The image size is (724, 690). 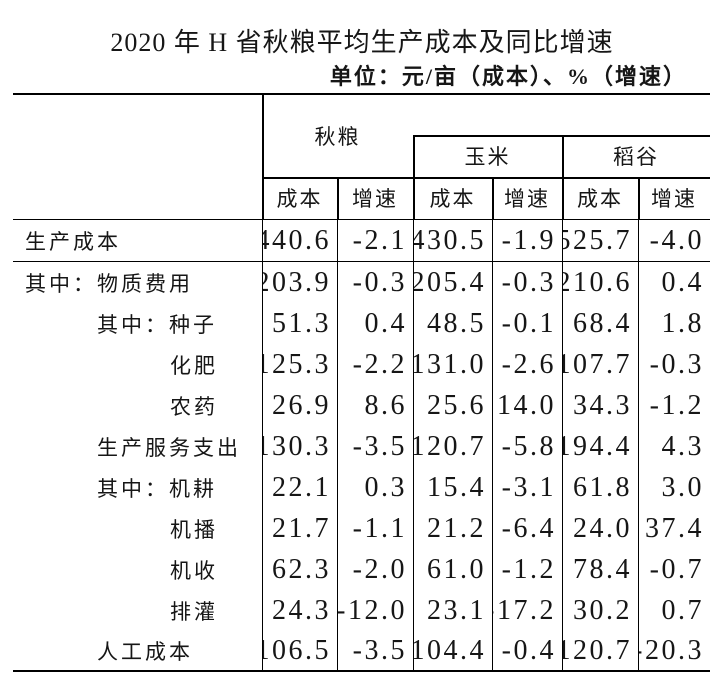 What do you see at coordinates (299, 528) in the screenshot?
I see `cell-autumn-cost: 21.7` at bounding box center [299, 528].